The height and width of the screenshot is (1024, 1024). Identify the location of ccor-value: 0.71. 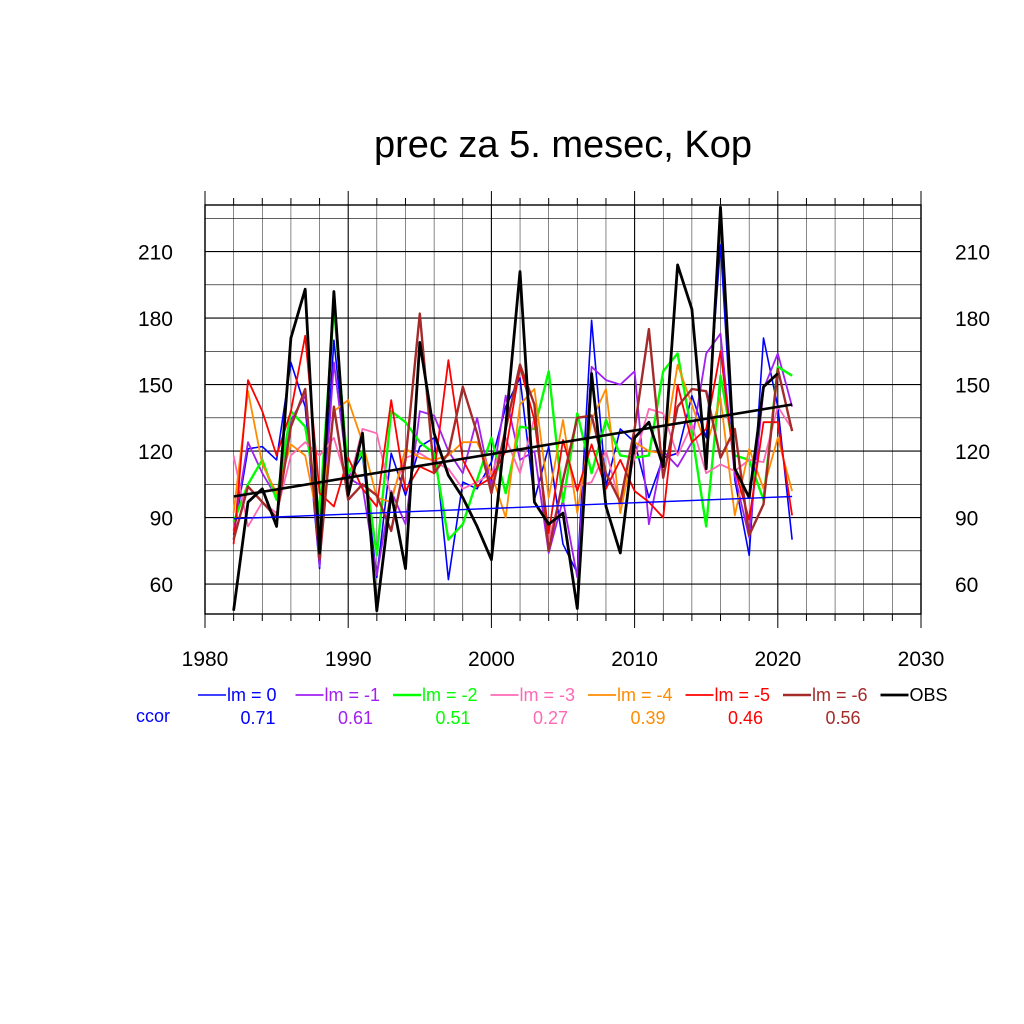
(257, 718).